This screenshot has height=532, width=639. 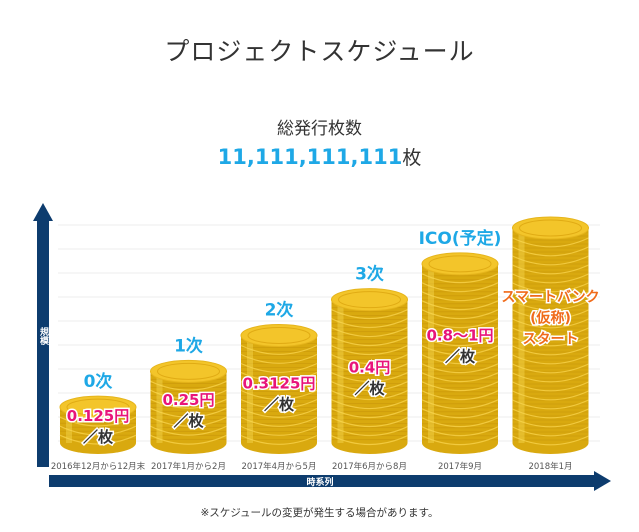 What do you see at coordinates (279, 466) in the screenshot?
I see `category-label: 2017年4月から5月` at bounding box center [279, 466].